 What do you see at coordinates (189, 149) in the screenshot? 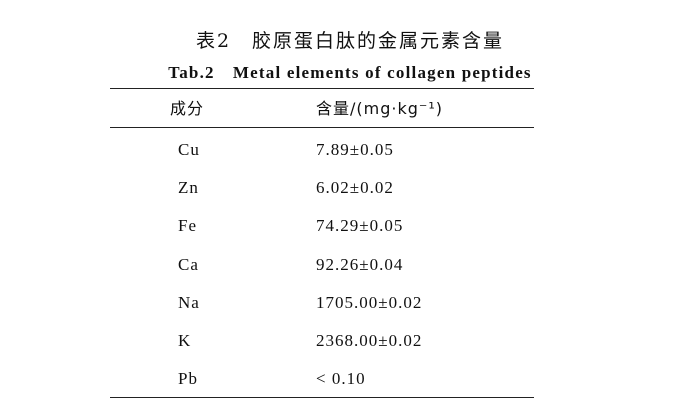
I see `element-cell: Cu` at bounding box center [189, 149].